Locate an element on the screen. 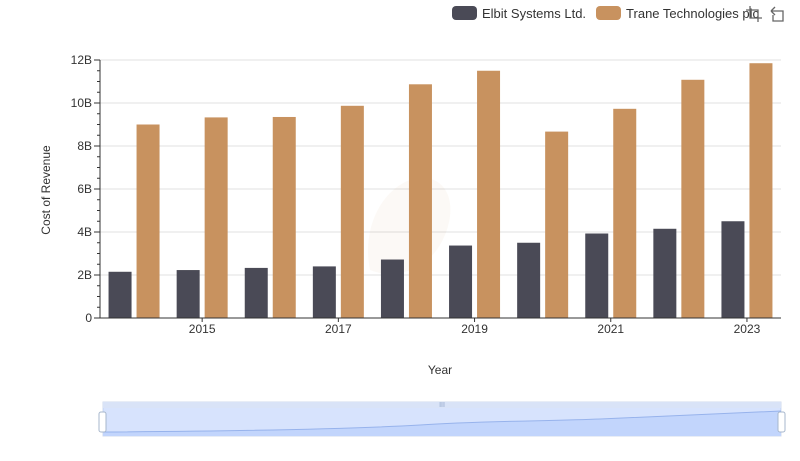  bar-elbit-2014 is located at coordinates (120, 294).